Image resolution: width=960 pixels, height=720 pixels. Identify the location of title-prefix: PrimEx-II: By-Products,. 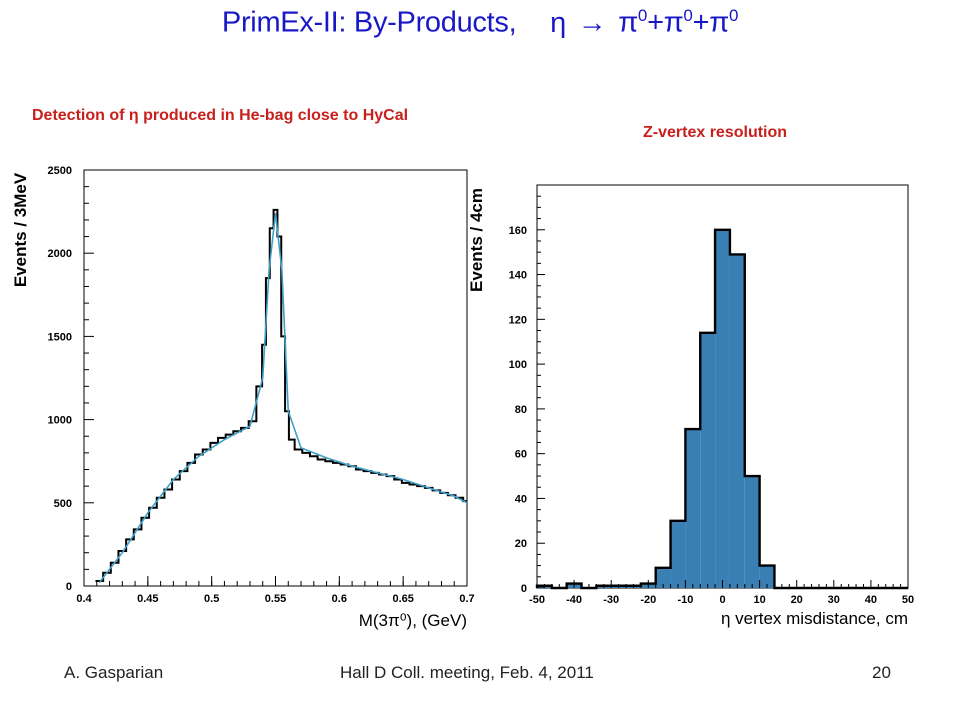
(369, 22).